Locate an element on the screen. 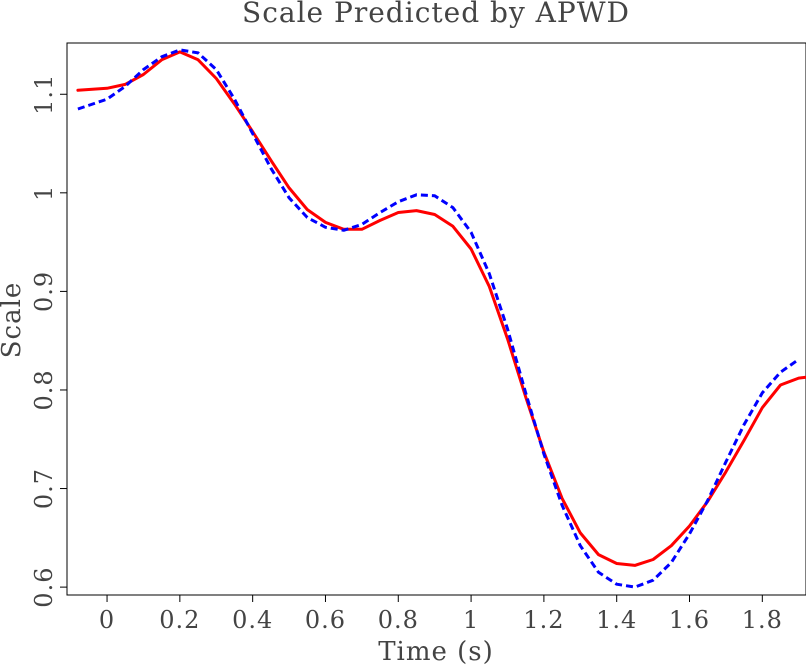 Image resolution: width=806 pixels, height=667 pixels. y-axis-label: Scale is located at coordinates (13, 320).